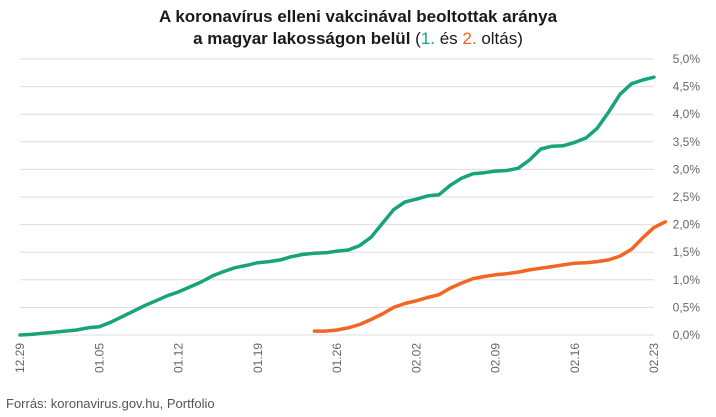  I want to click on x-tick-label: 02.16, so click(575, 358).